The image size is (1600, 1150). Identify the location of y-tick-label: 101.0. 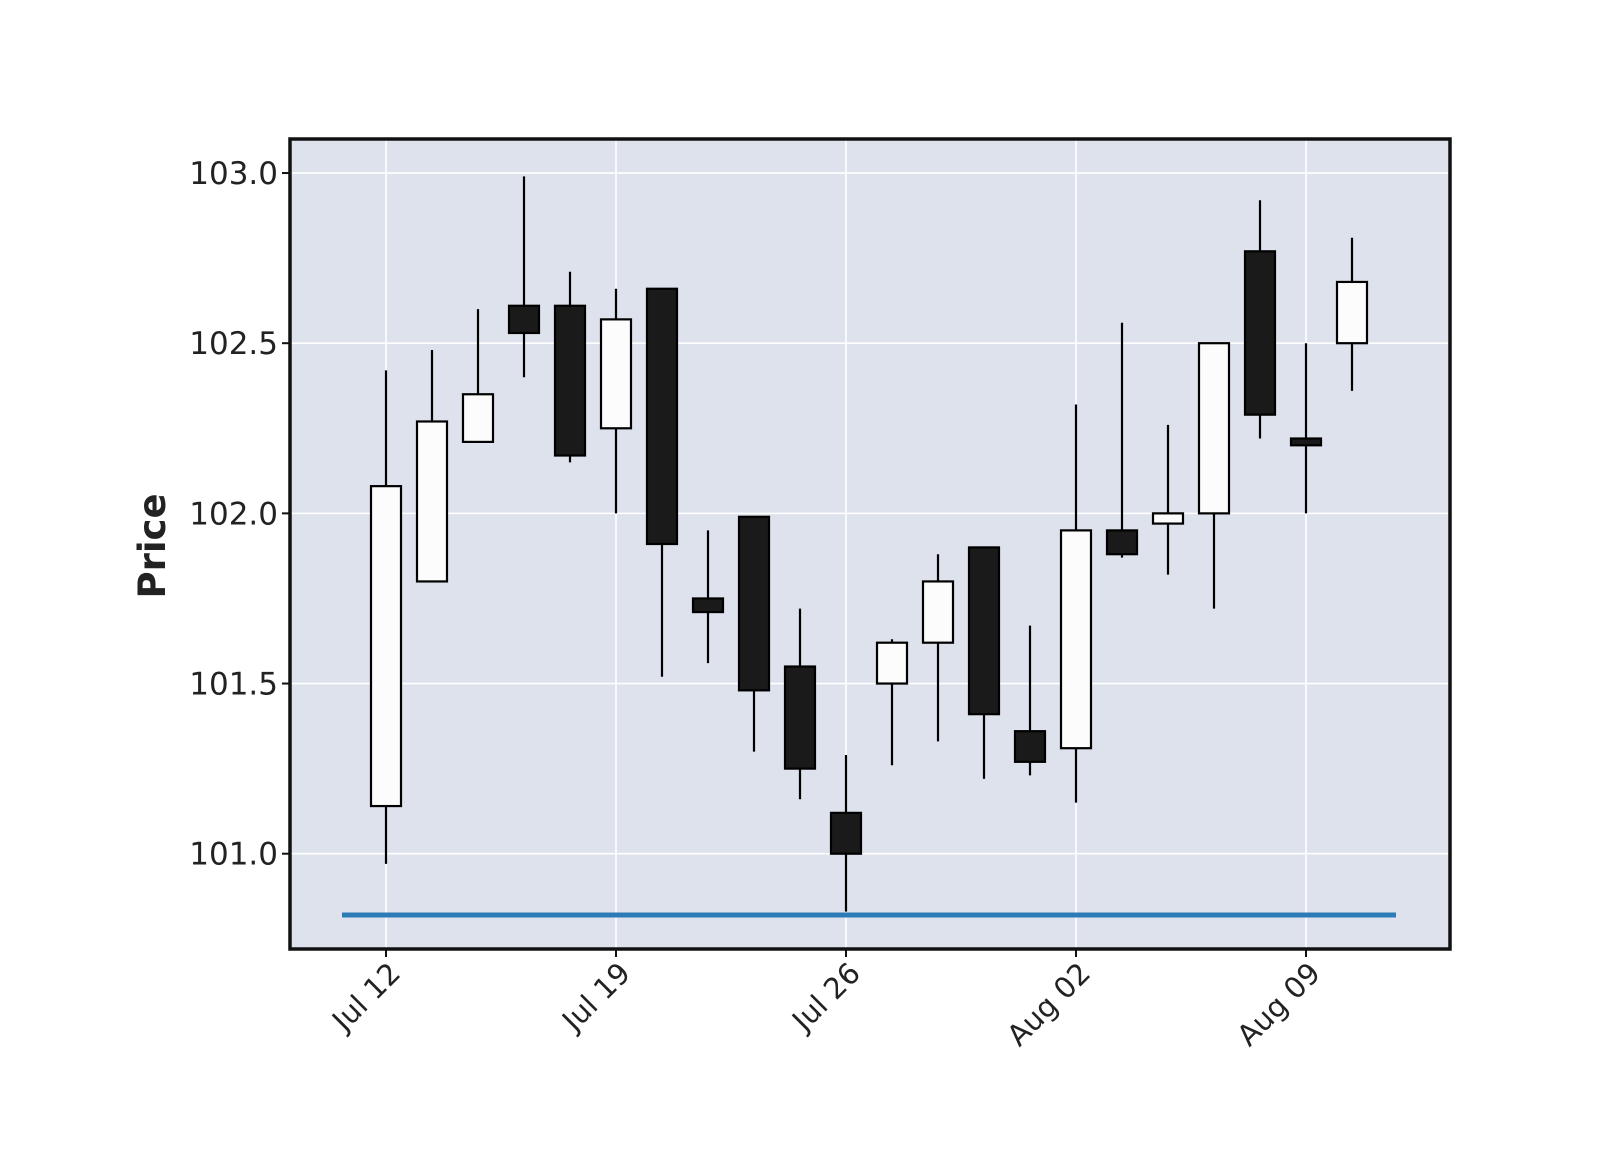
(233, 855).